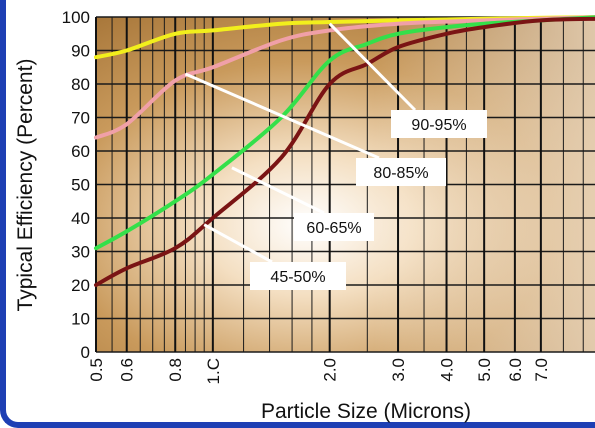 The width and height of the screenshot is (595, 428). I want to click on x-axis-label: Particle Size (Microns), so click(366, 411).